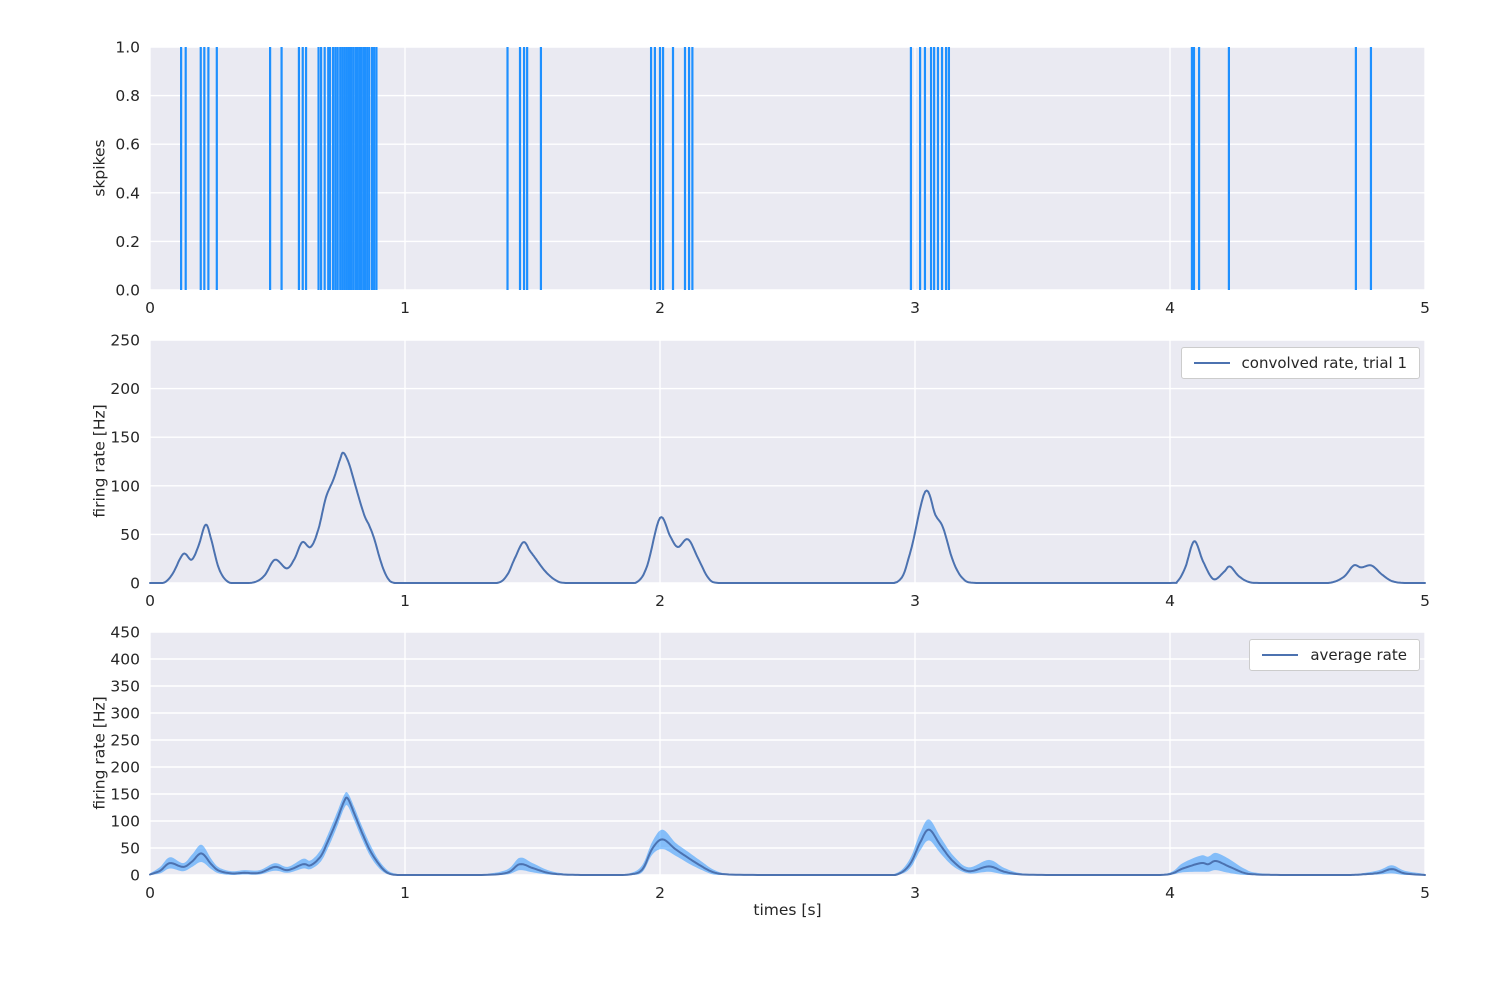 The image size is (1500, 1000). What do you see at coordinates (1324, 363) in the screenshot?
I see `legend-label: convolved rate, trial 1` at bounding box center [1324, 363].